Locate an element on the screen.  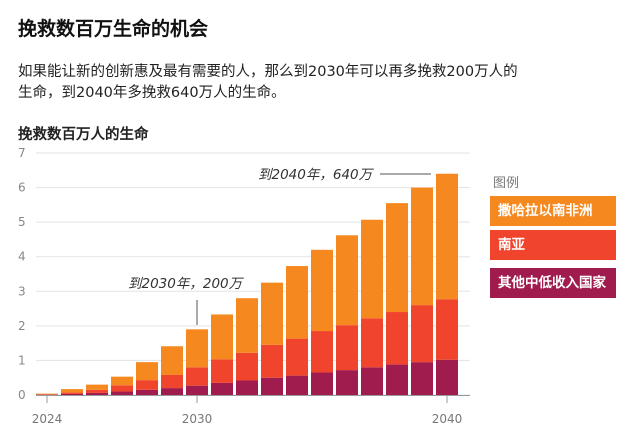
legend-item-sub-saharan-africa: 撒哈拉以南非洲 is located at coordinates (553, 211).